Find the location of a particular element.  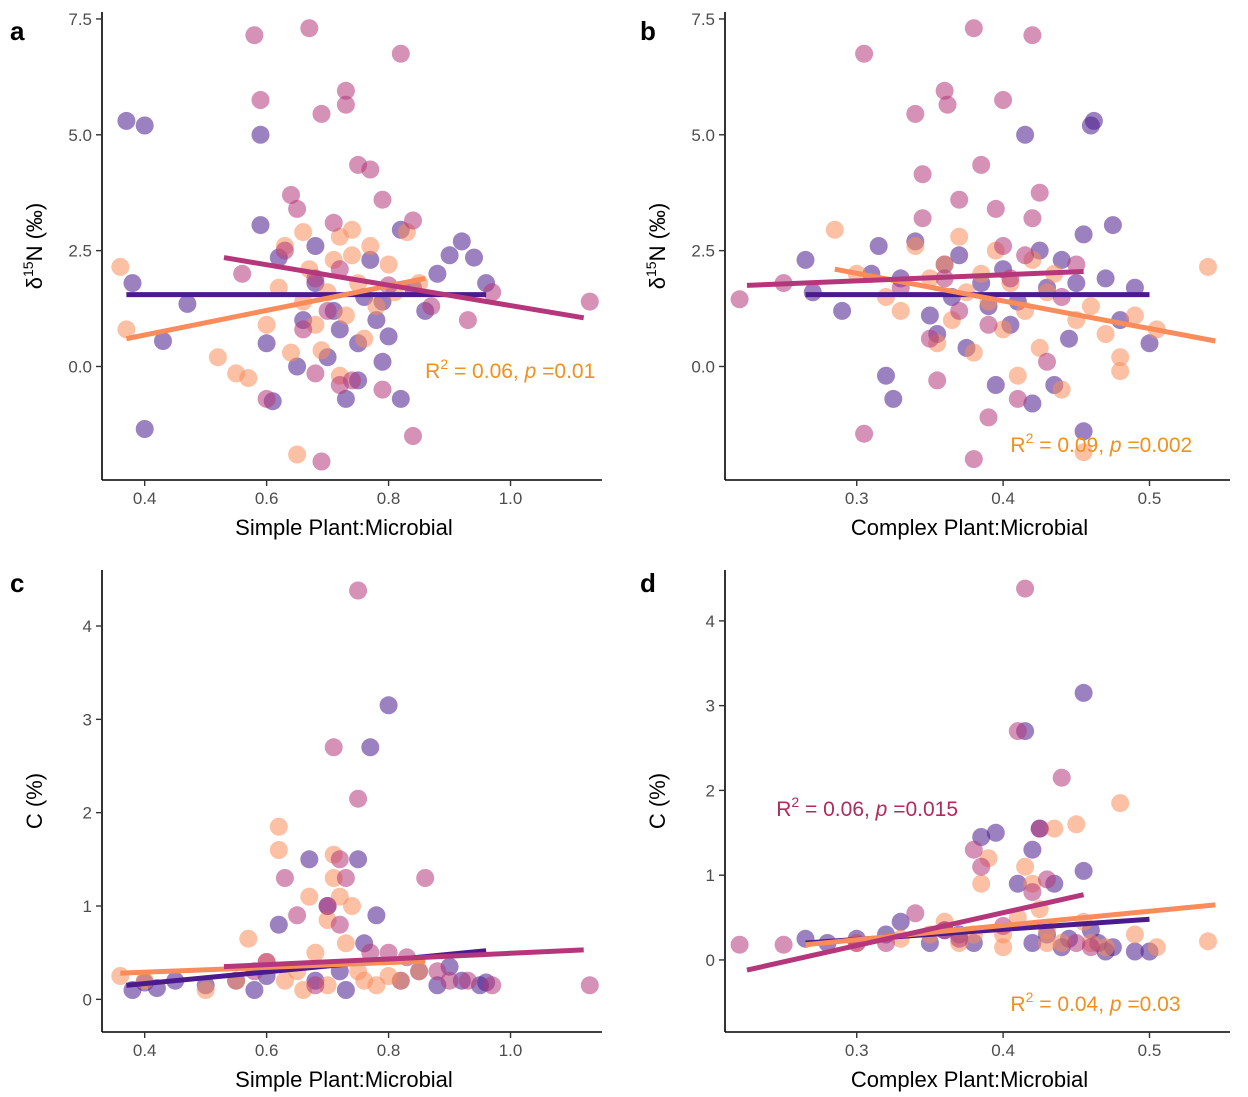

panel-label: d is located at coordinates (648, 583).